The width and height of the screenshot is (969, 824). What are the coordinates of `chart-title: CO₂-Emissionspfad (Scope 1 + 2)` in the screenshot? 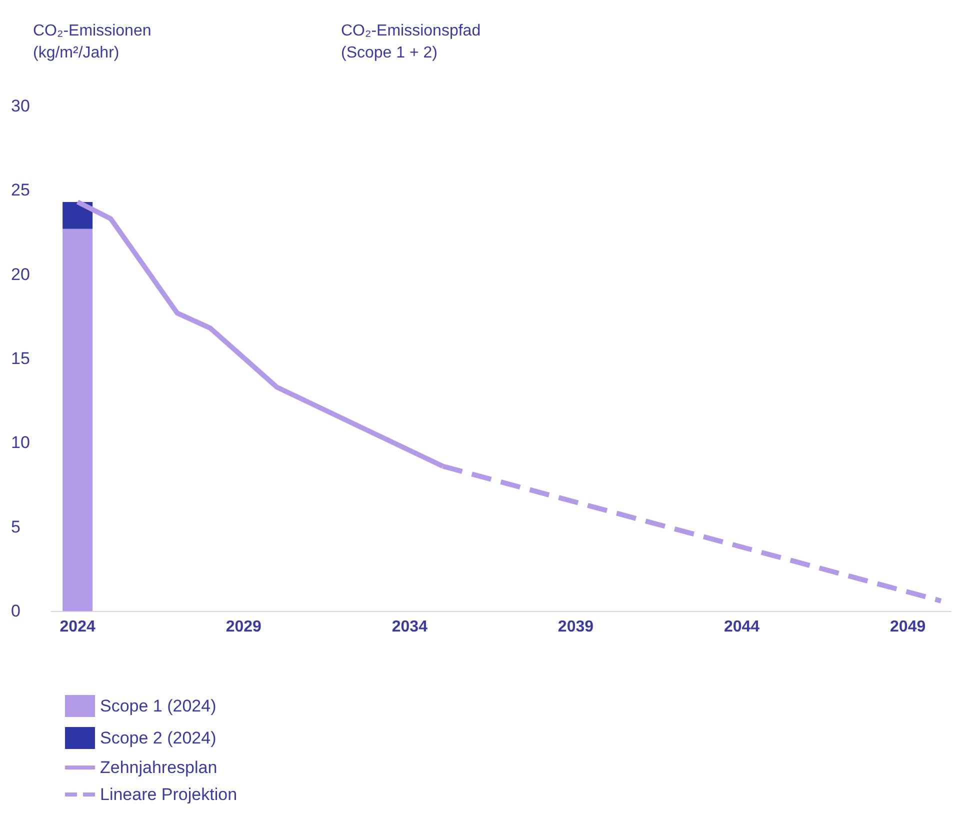 It's located at (411, 42).